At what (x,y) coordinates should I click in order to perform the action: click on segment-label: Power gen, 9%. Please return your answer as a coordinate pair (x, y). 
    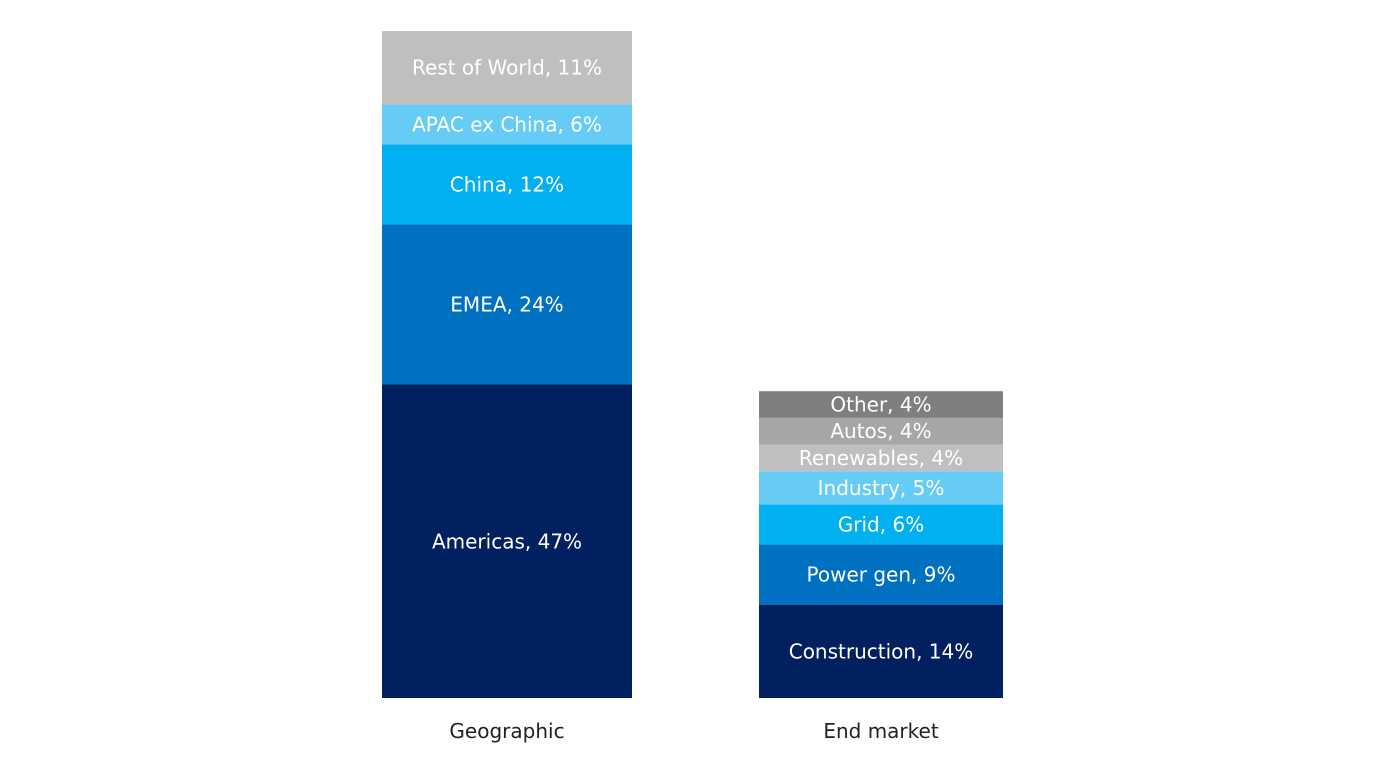
    Looking at the image, I should click on (881, 575).